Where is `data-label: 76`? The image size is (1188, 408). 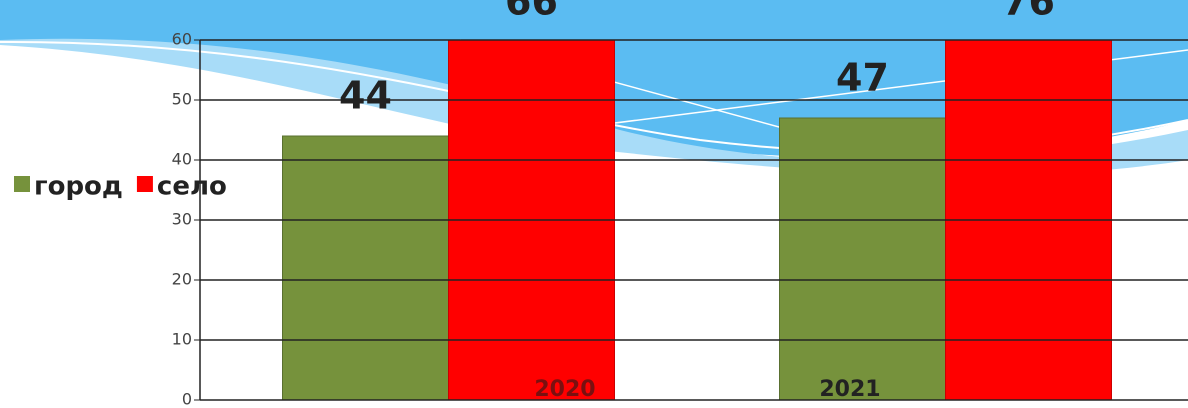
data-label: 76 is located at coordinates (1028, 12).